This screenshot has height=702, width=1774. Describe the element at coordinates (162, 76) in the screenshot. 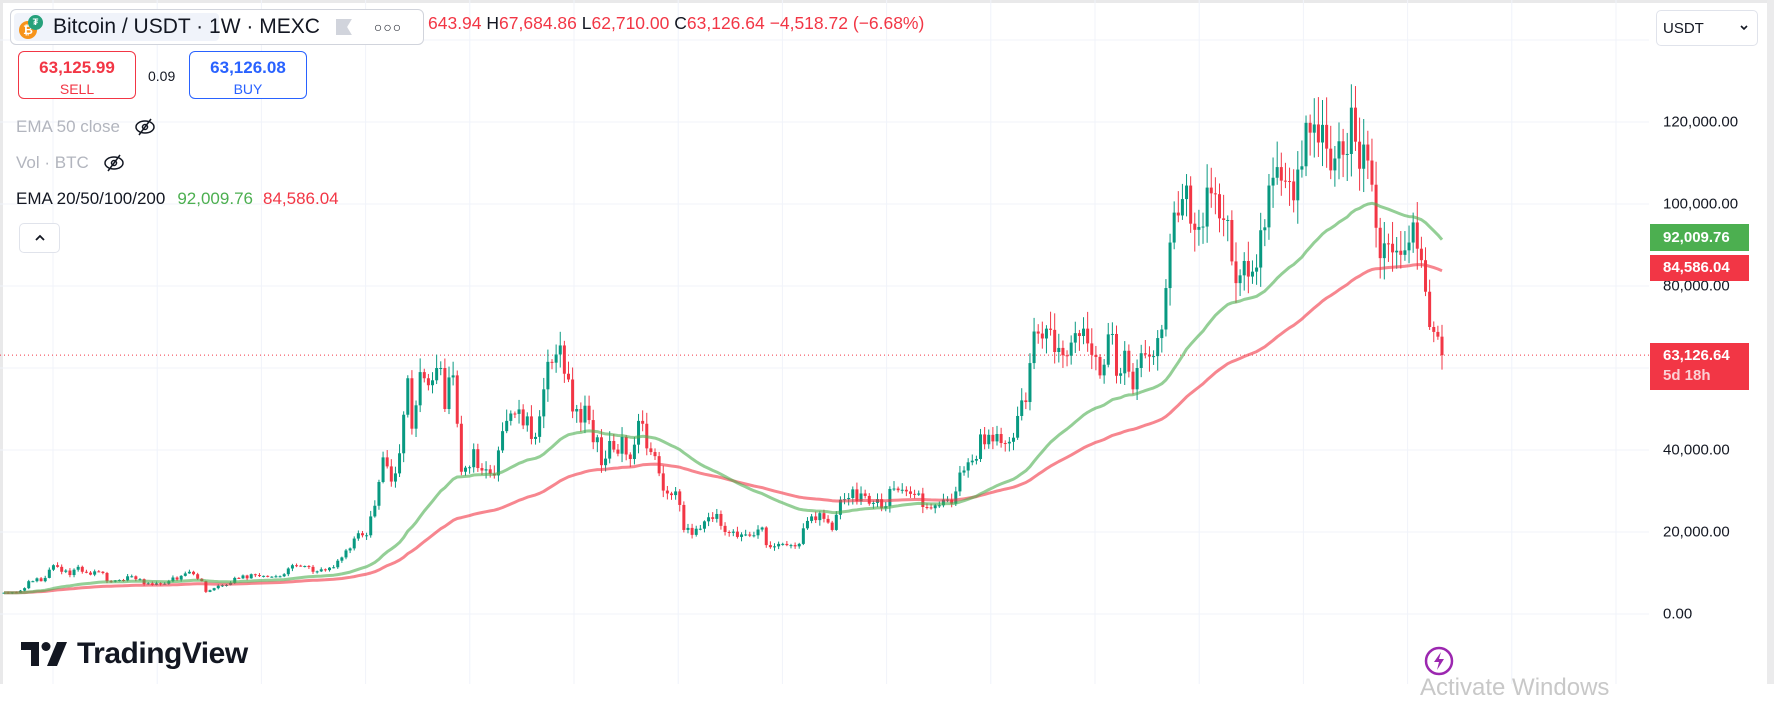

I see `spread-value: 0.09` at that location.